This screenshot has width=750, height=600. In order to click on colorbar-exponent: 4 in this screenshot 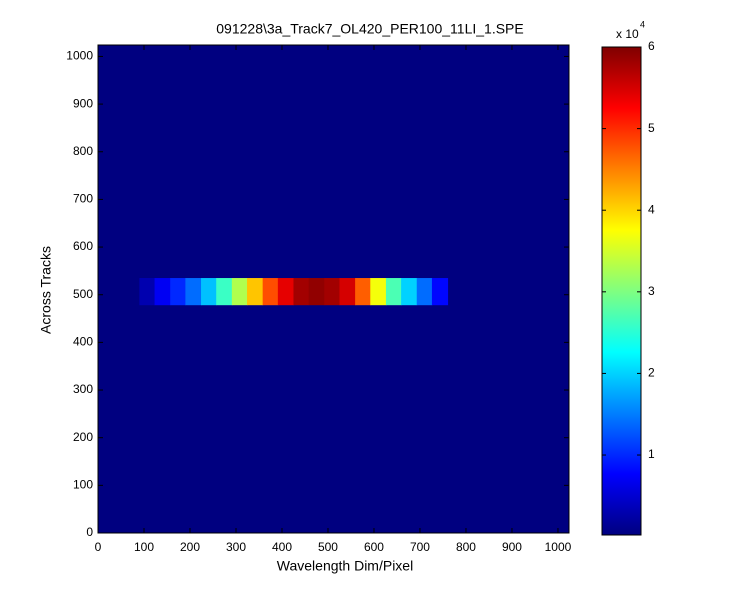, I will do `click(642, 24)`.